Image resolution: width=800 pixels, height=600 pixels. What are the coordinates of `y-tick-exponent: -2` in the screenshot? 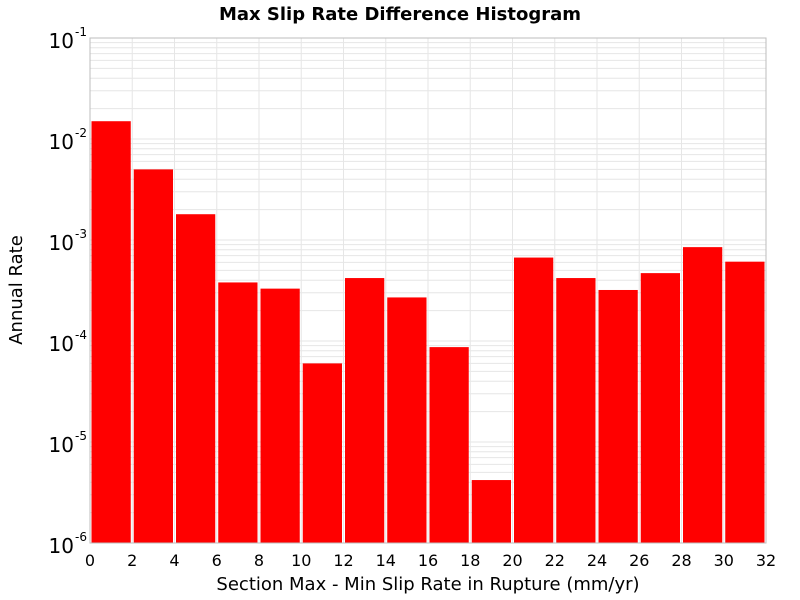 It's located at (81, 133).